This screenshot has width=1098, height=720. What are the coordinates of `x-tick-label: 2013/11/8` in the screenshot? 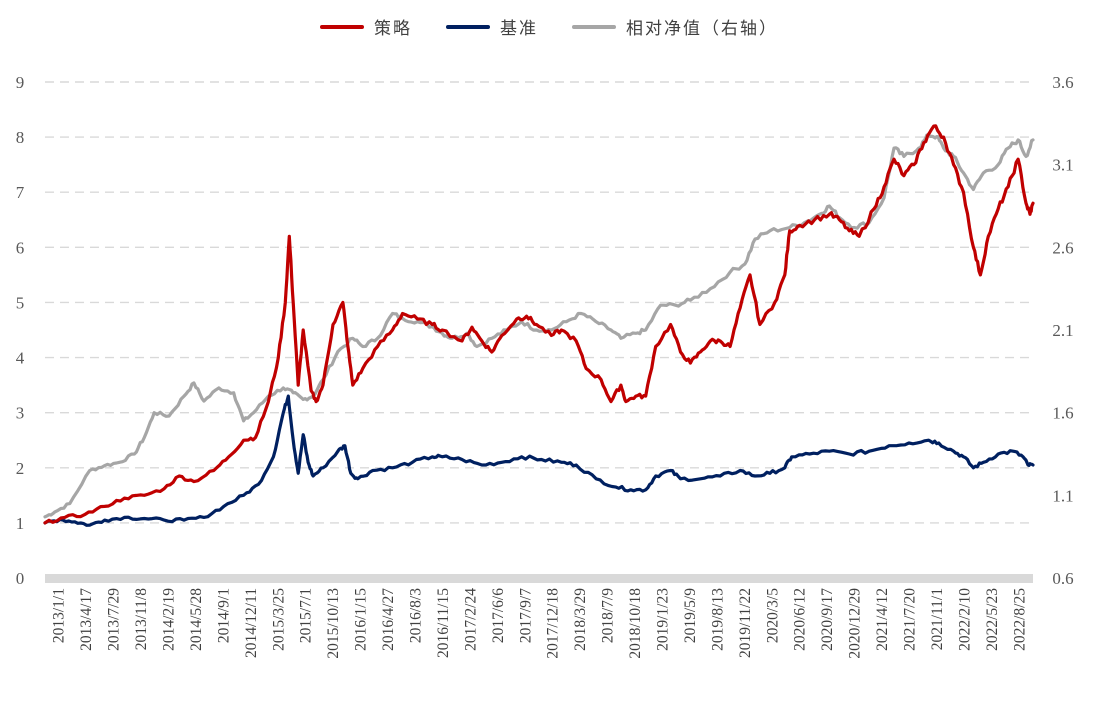 It's located at (141, 619).